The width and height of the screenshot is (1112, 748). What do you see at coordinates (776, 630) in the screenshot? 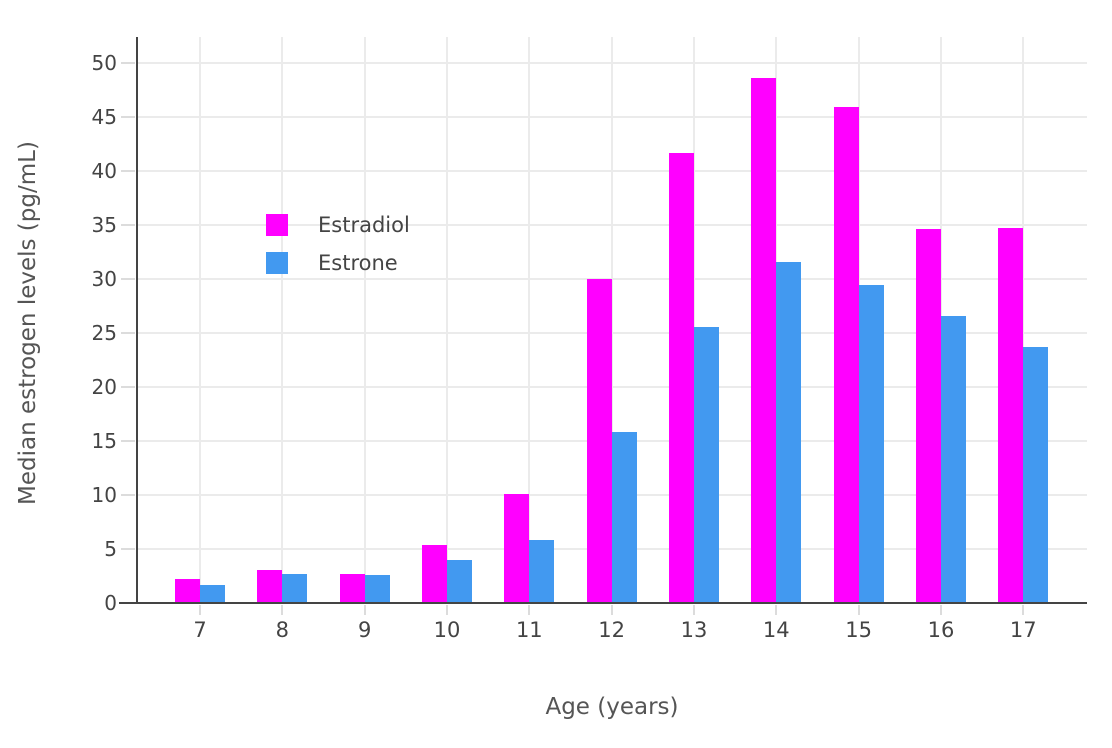
I see `x-tick-label-14: 14` at bounding box center [776, 630].